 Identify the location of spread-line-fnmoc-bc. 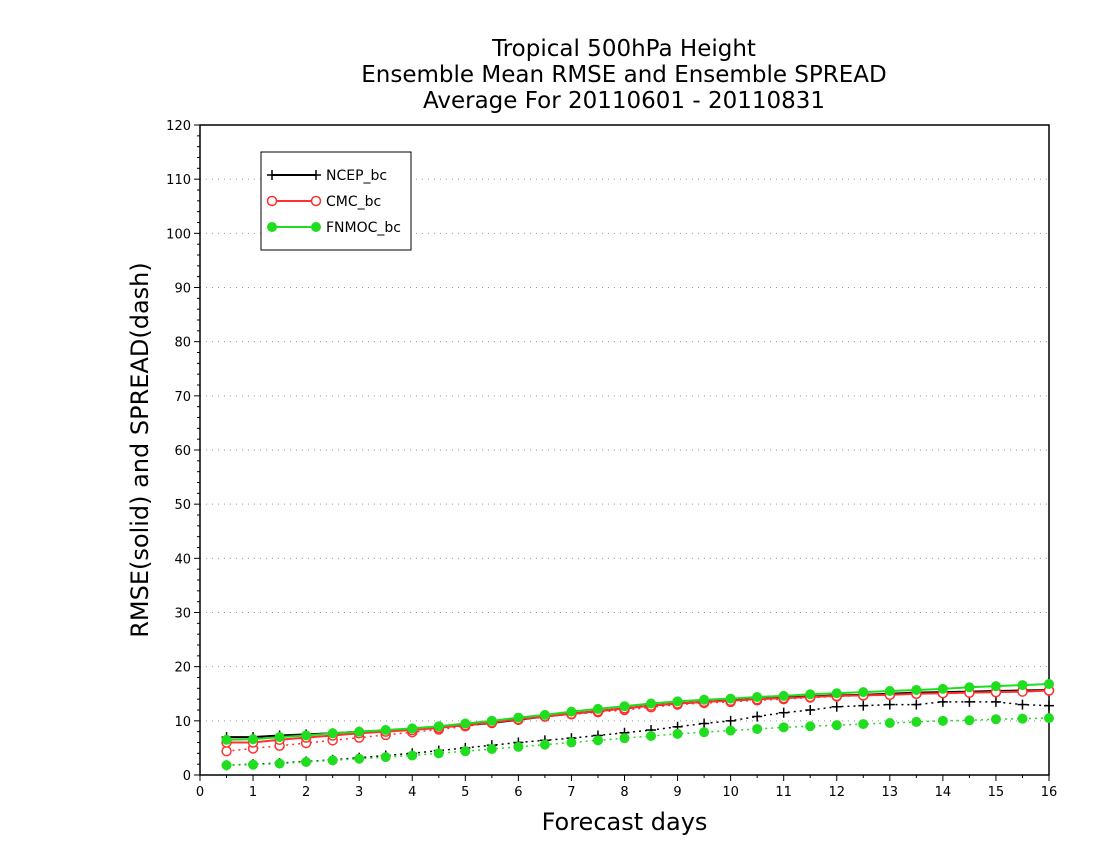
(638, 741).